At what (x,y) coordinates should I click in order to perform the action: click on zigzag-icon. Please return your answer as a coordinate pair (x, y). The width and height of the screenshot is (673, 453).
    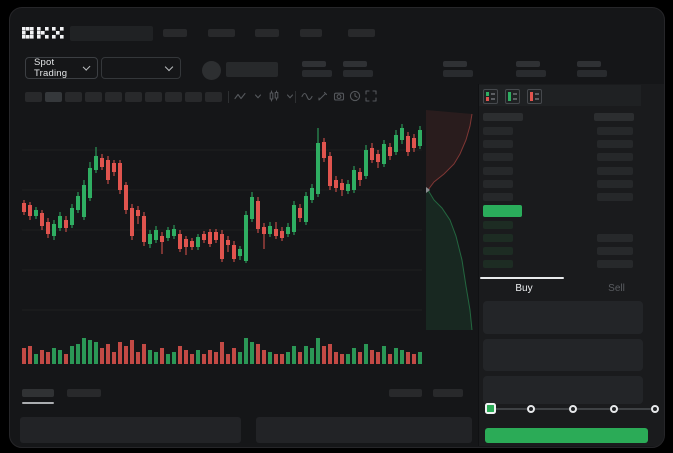
    Looking at the image, I should click on (240, 96).